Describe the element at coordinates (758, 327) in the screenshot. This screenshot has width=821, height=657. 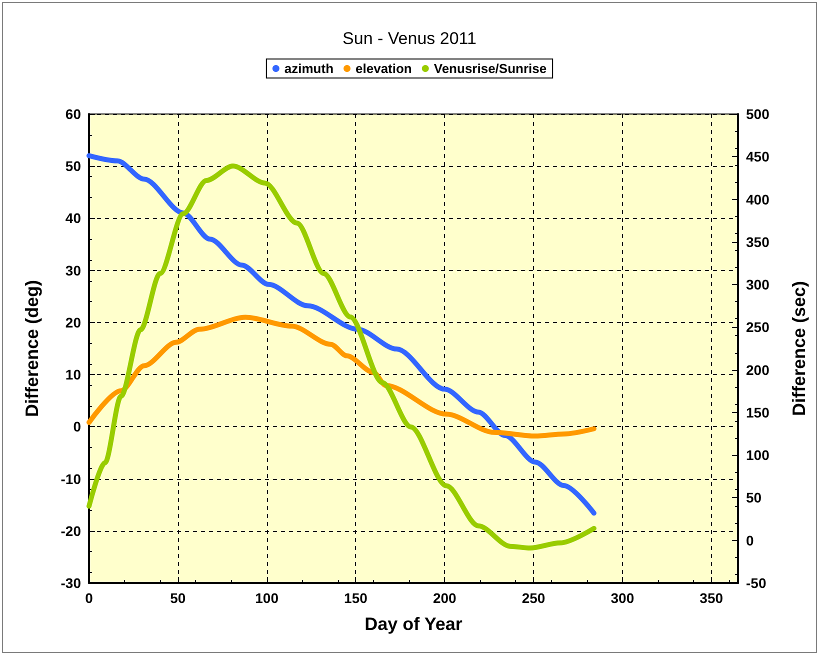
I see `y2-tick-label: 250` at that location.